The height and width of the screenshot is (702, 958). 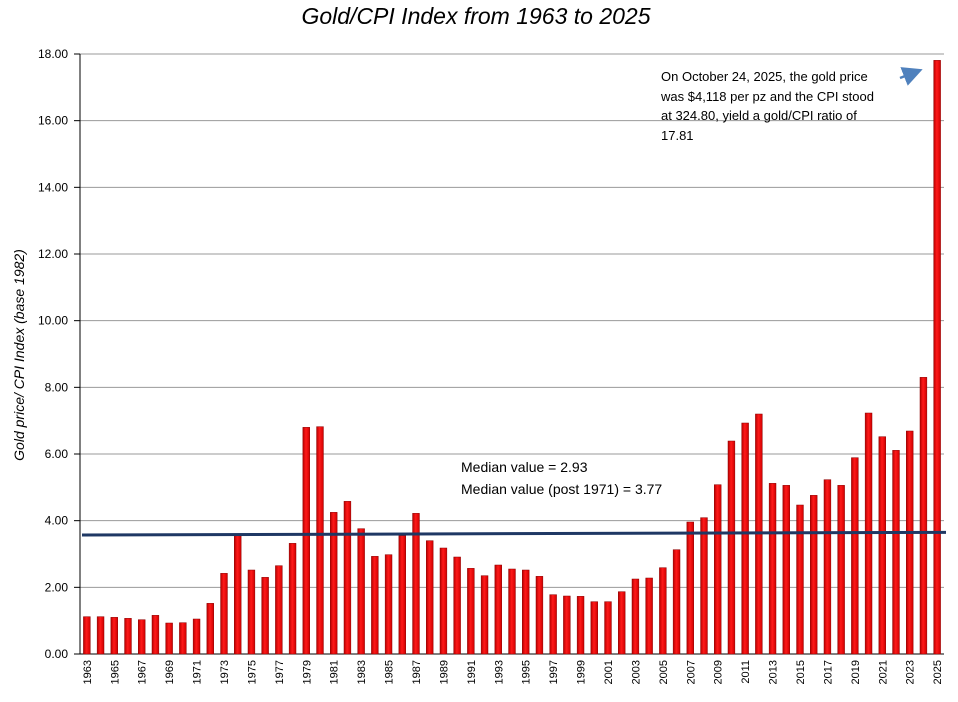 What do you see at coordinates (252, 672) in the screenshot?
I see `x-tick-label: 1975` at bounding box center [252, 672].